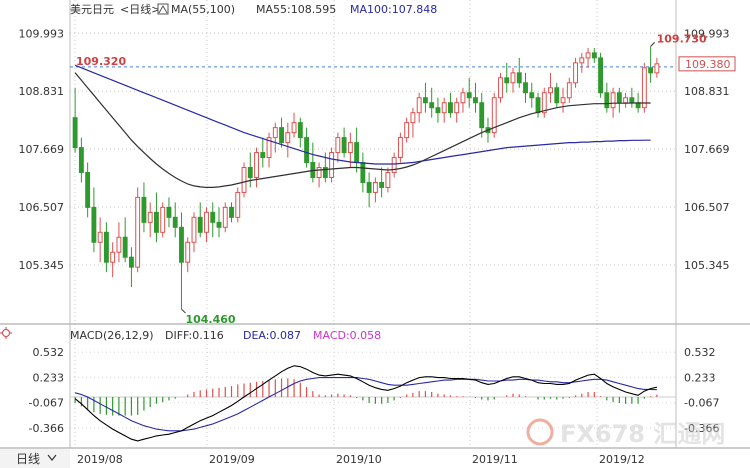 This screenshot has height=468, width=750. I want to click on macd-histogram, so click(366, 397).